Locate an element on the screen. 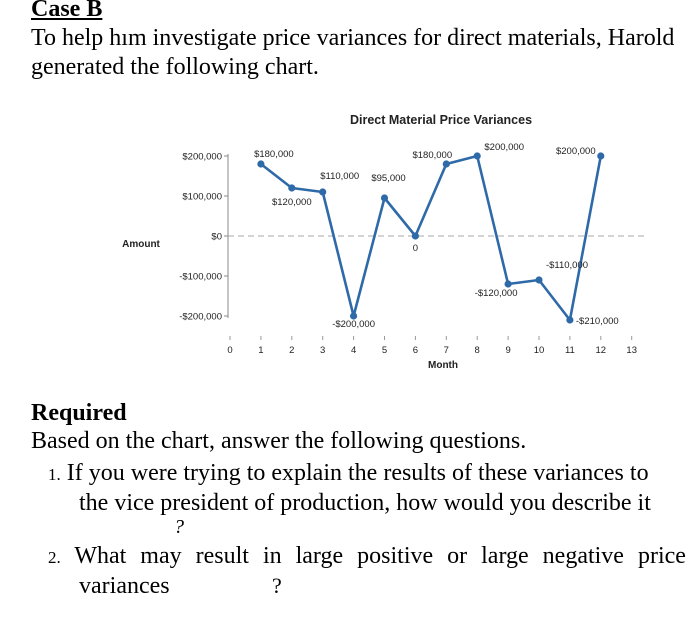  question-2-mark: ? is located at coordinates (277, 585).